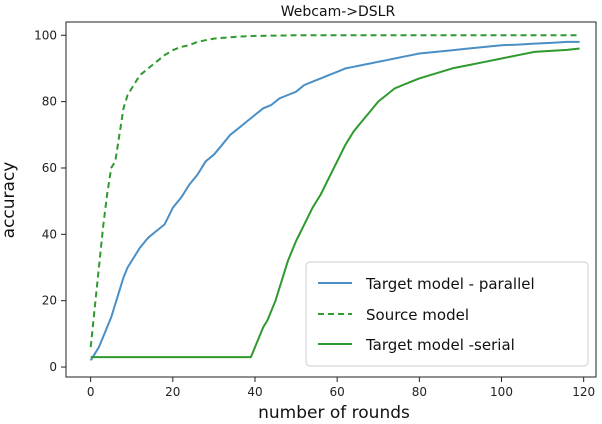  Describe the element at coordinates (53, 367) in the screenshot. I see `y-tick-label: 0` at that location.